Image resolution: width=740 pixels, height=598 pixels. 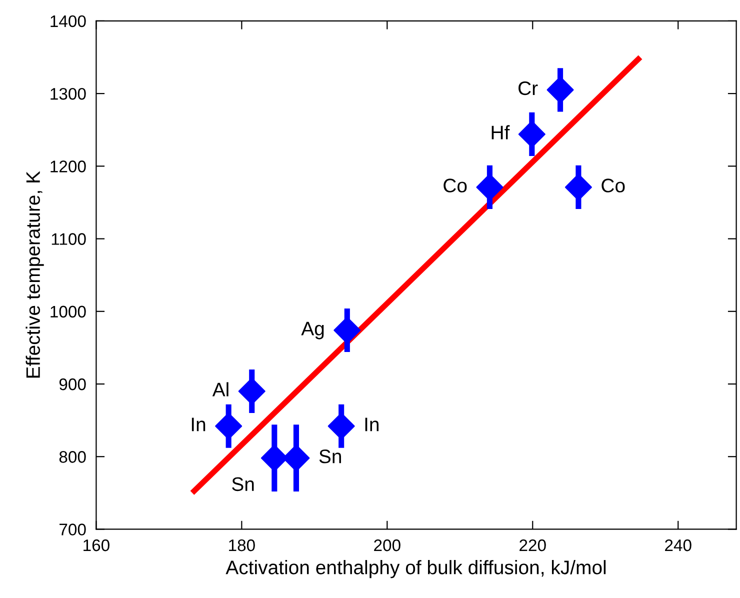 I want to click on y-tick-label: 700, so click(x=73, y=530).